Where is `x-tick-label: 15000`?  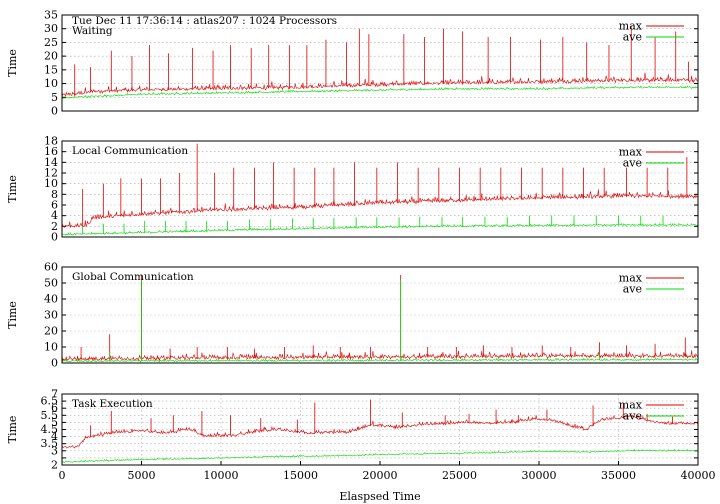
x-tick-label: 15000 is located at coordinates (300, 475).